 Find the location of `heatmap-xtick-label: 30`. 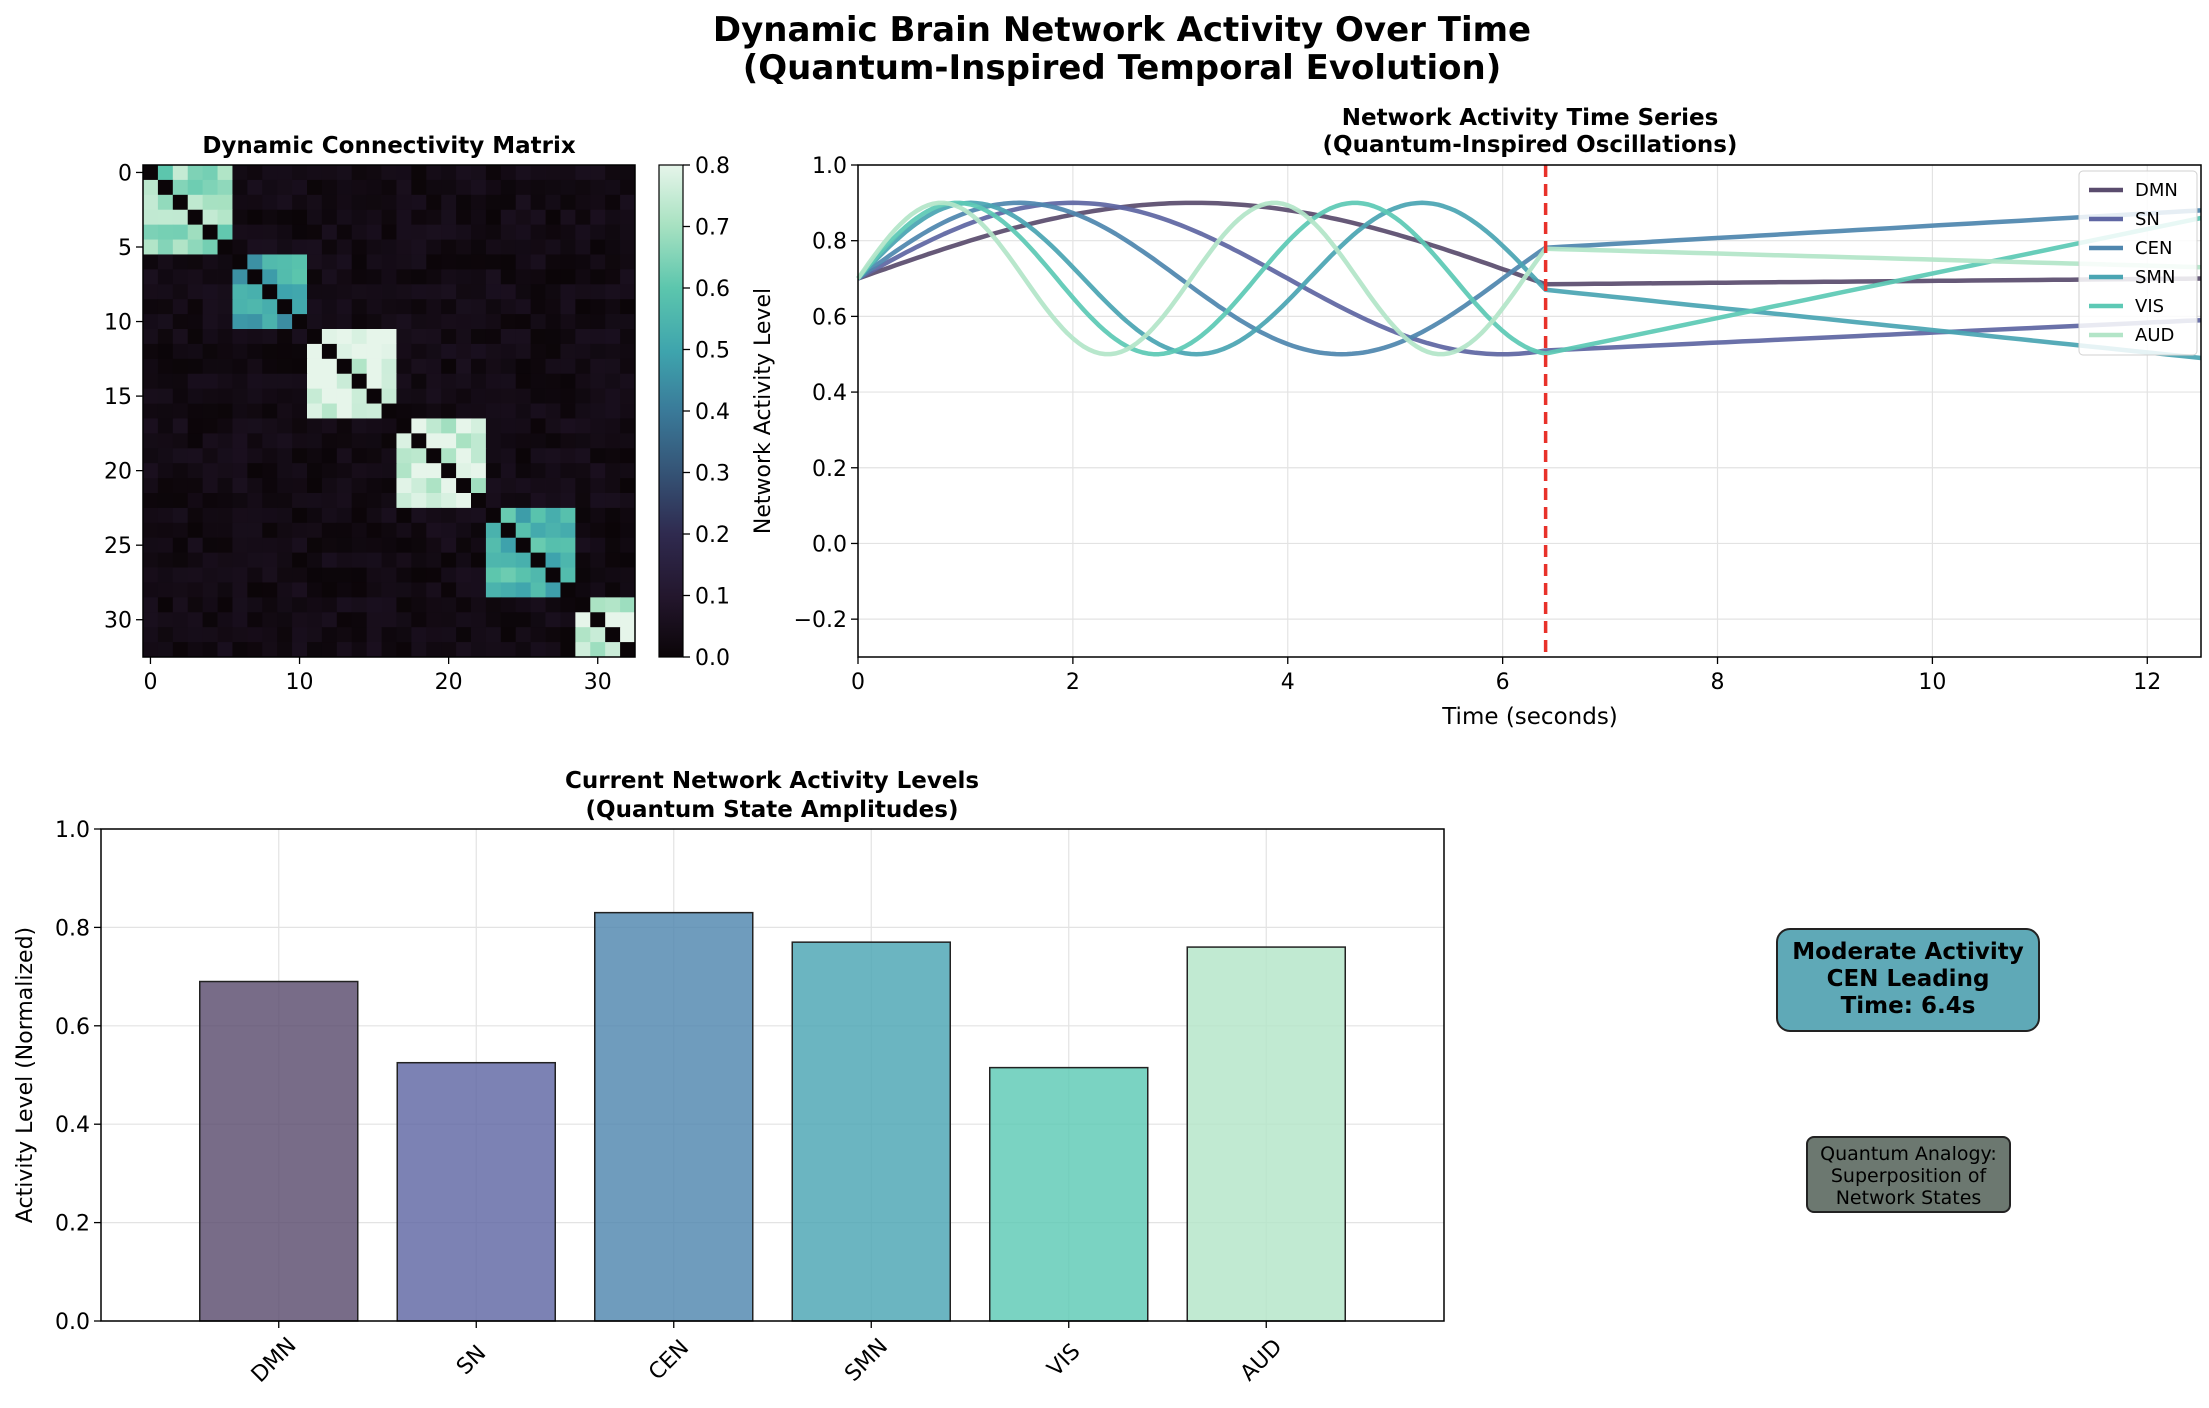

heatmap-xtick-label: 30 is located at coordinates (598, 682).